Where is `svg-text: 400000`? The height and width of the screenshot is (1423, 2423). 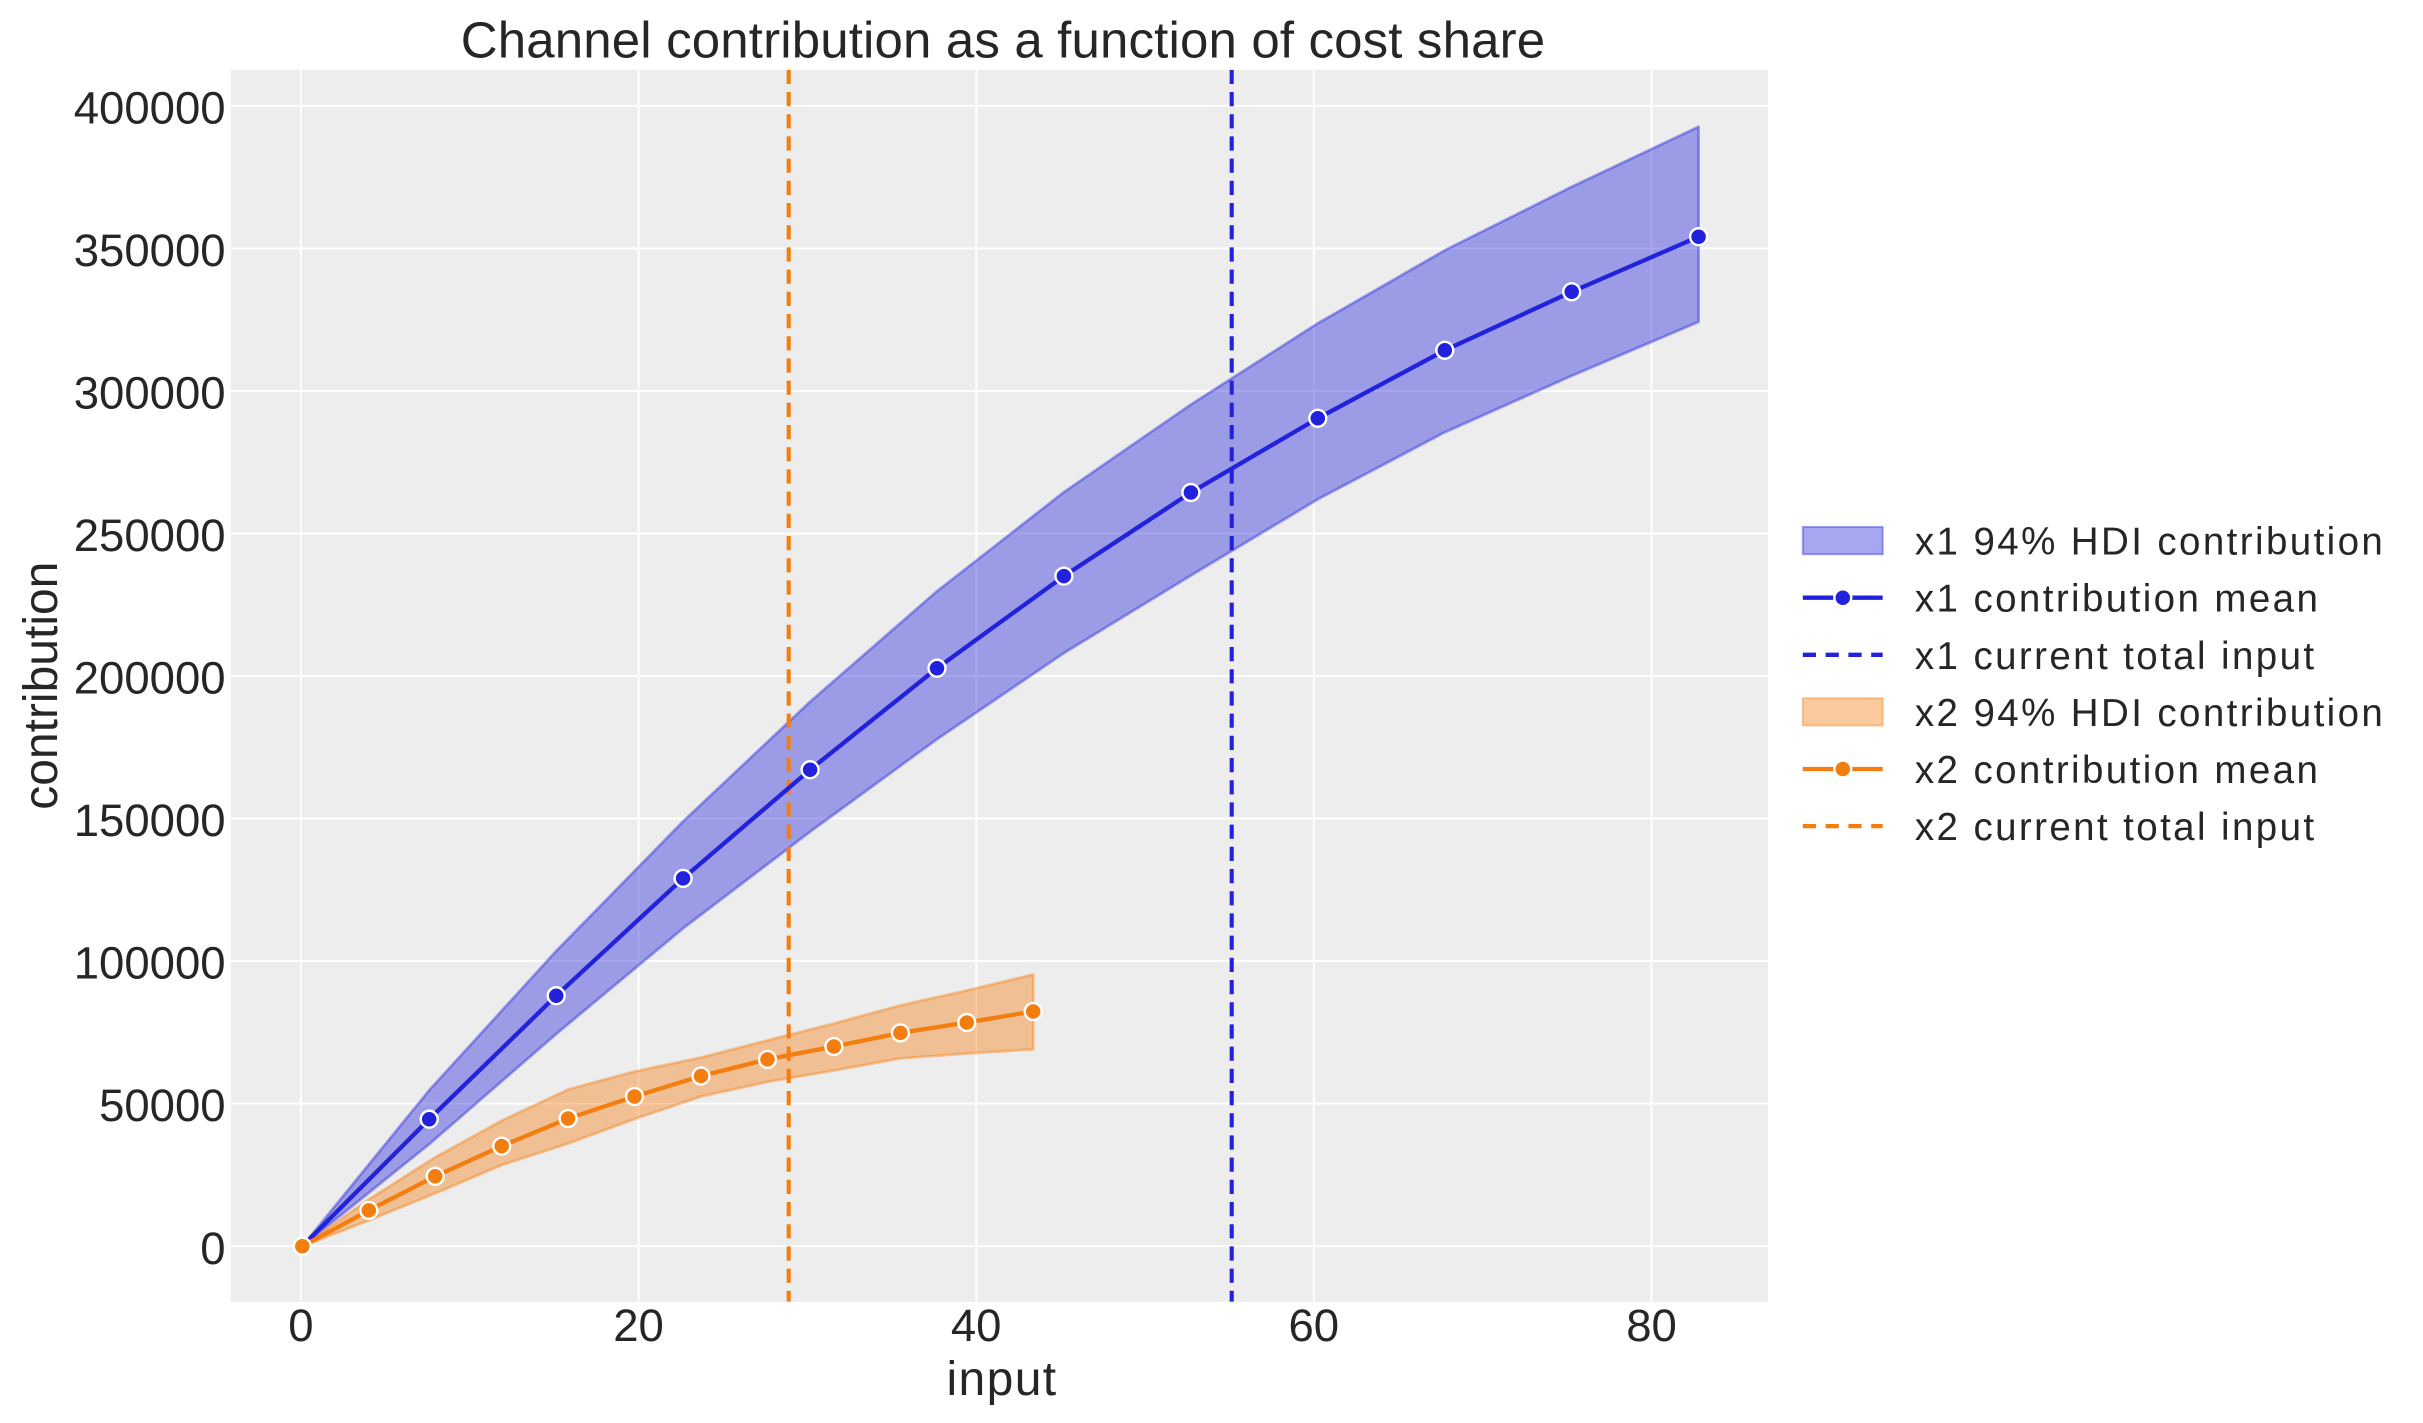
svg-text: 400000 is located at coordinates (150, 107).